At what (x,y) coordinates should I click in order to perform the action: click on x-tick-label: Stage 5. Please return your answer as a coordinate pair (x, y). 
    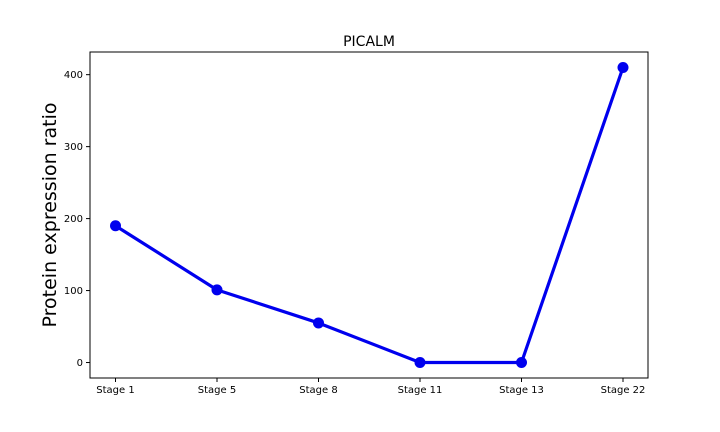
    Looking at the image, I should click on (217, 390).